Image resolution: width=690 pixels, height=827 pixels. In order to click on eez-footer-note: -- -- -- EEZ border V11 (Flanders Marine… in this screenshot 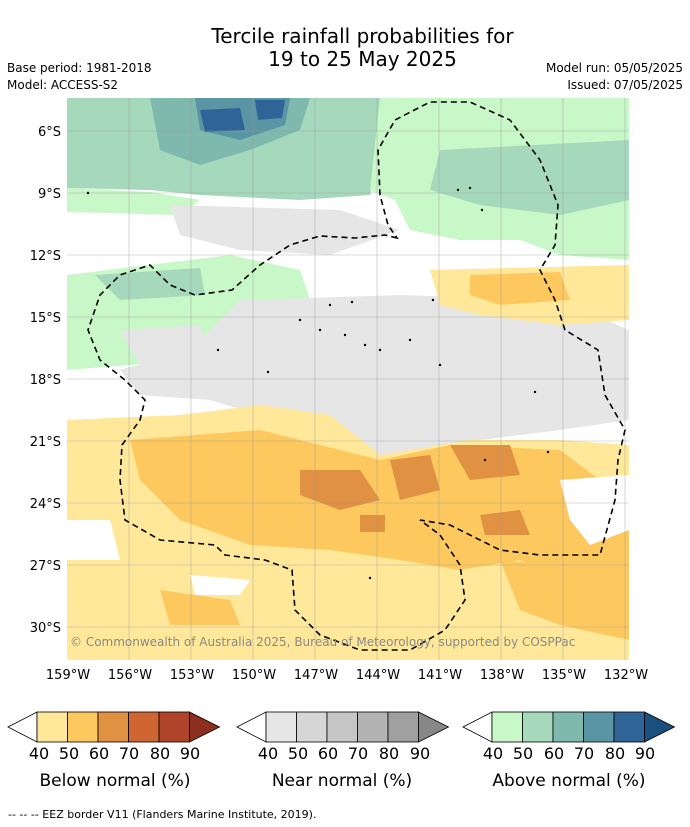, I will do `click(162, 814)`.